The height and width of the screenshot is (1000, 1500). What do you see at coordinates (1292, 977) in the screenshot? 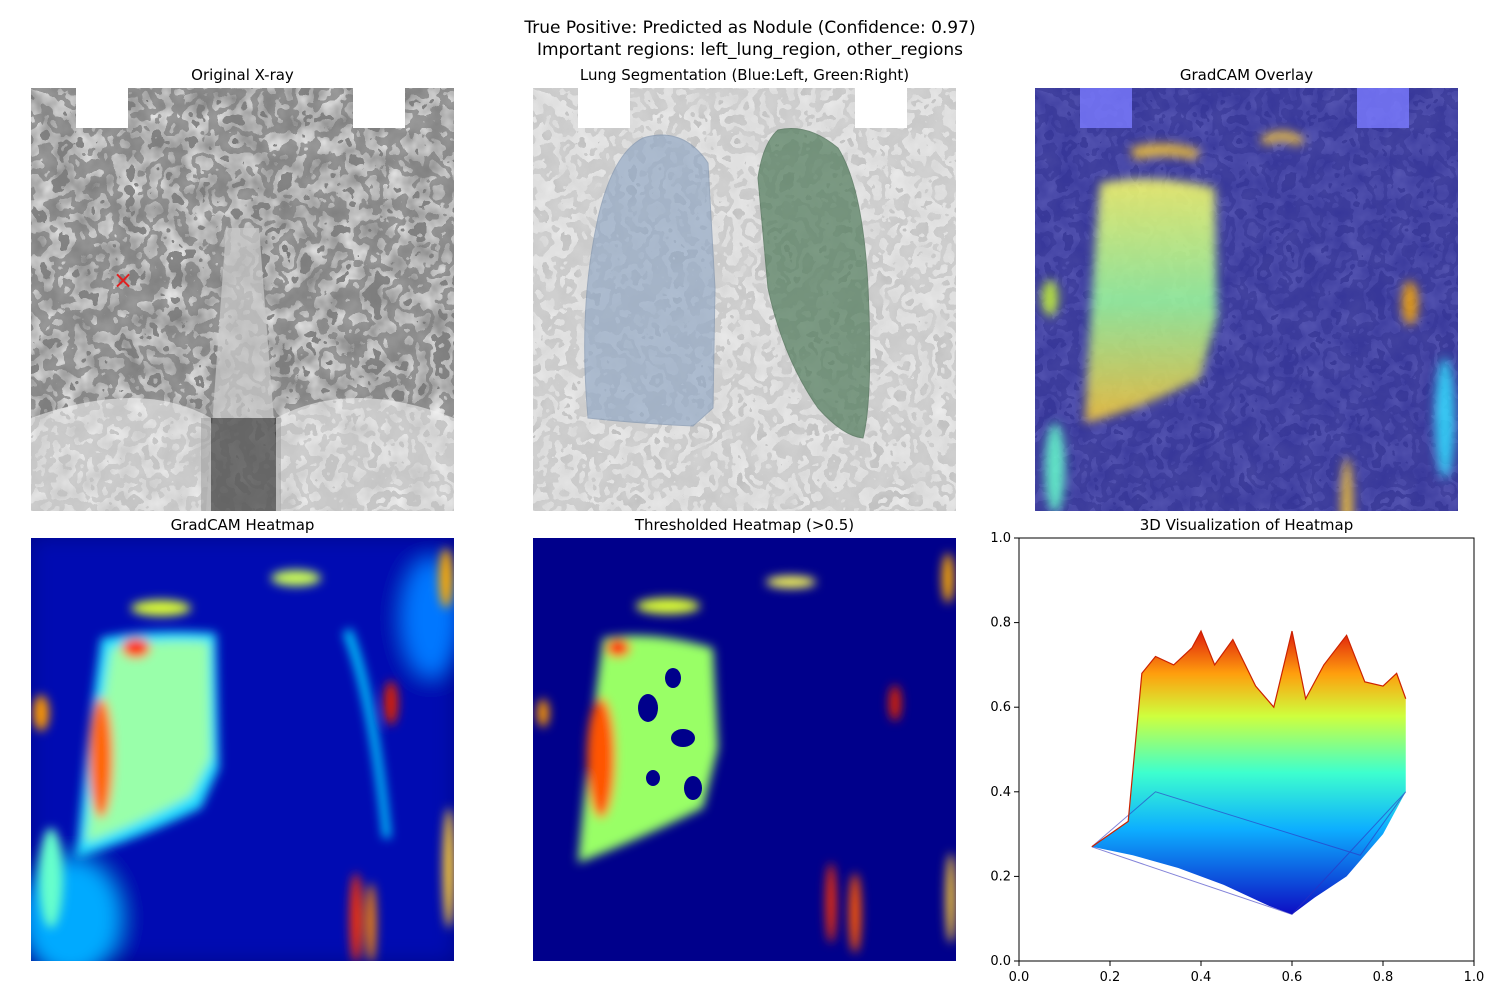
I see `x-tick-label: 0.6` at bounding box center [1292, 977].